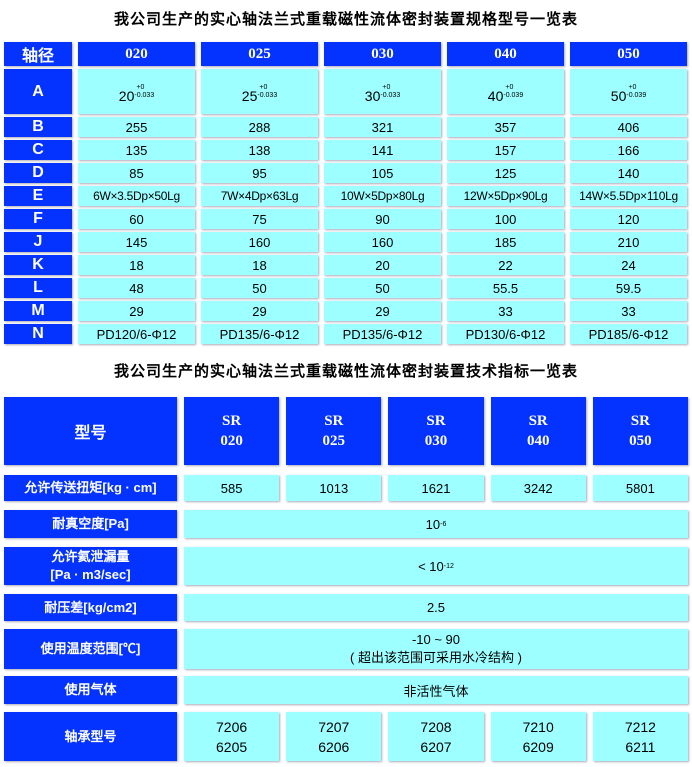 This screenshot has width=692, height=767. What do you see at coordinates (136, 242) in the screenshot?
I see `value-cell: 145` at bounding box center [136, 242].